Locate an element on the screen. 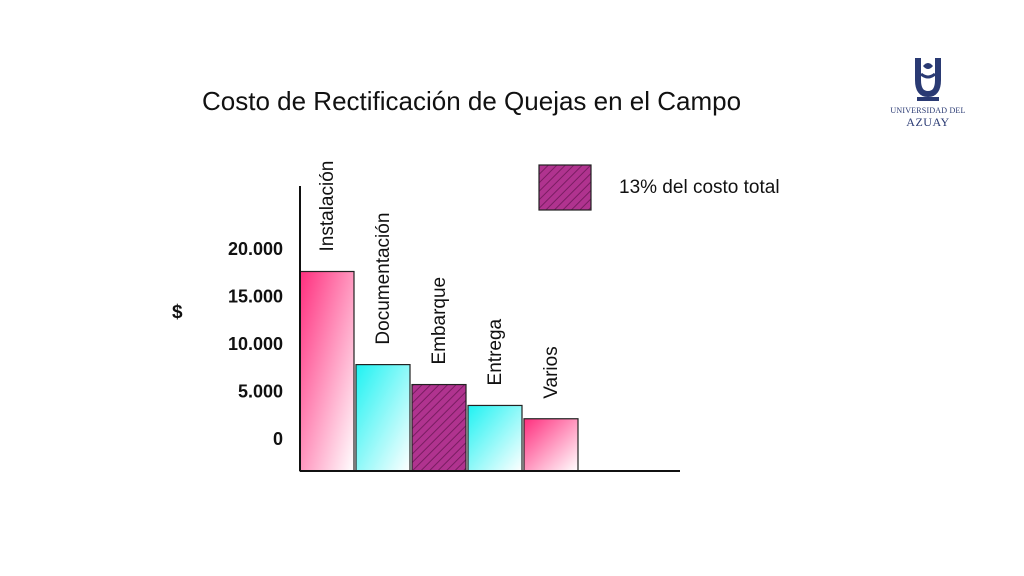  logo-text-line2: AZUAY is located at coordinates (928, 122).